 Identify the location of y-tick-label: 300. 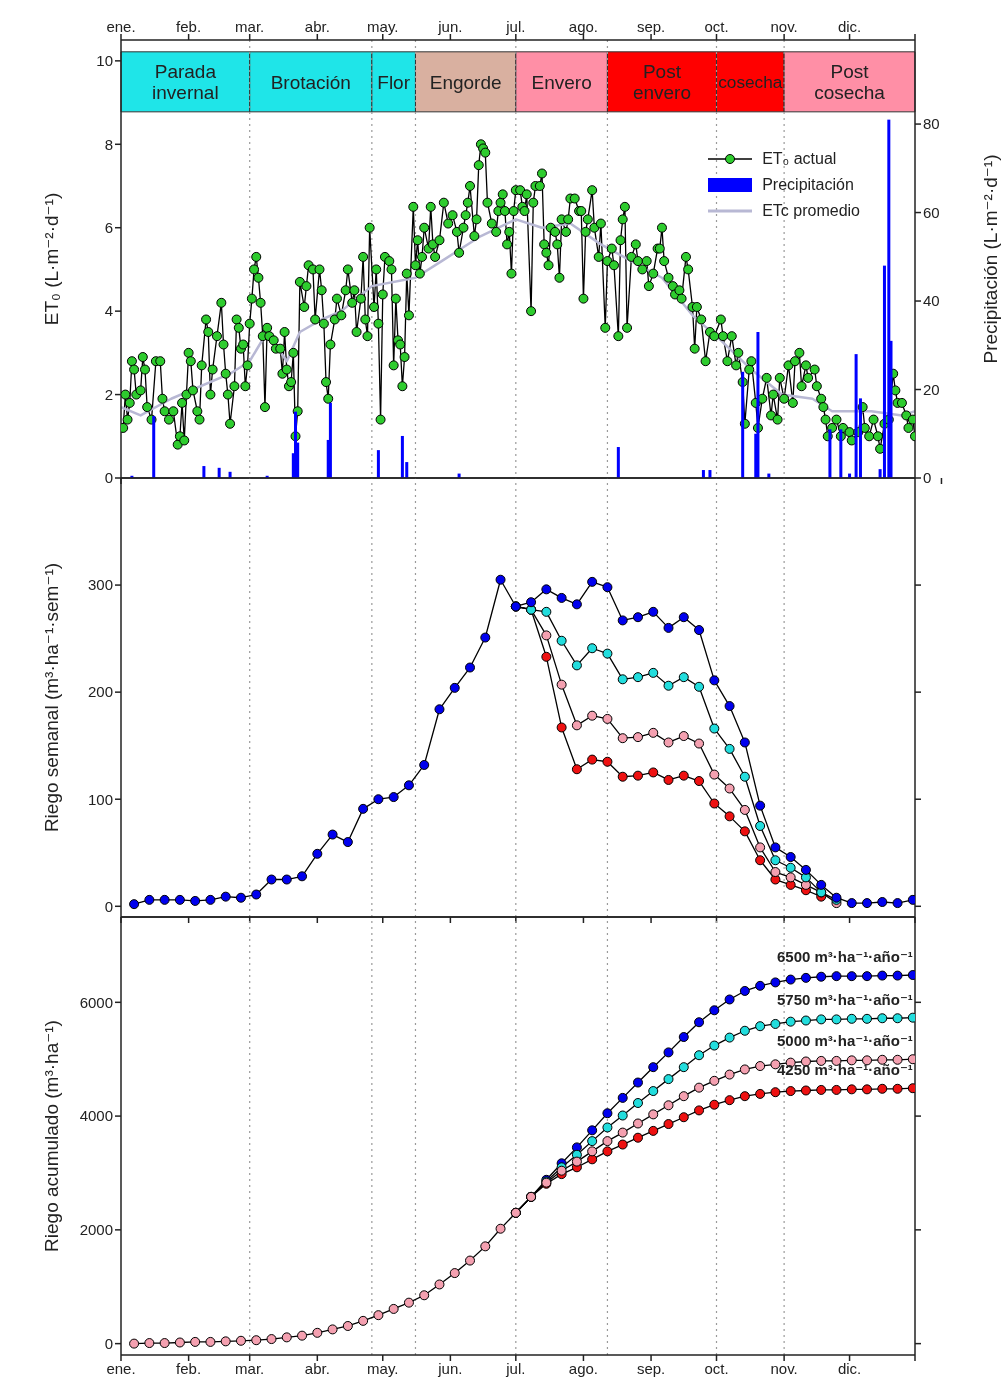
(100, 585).